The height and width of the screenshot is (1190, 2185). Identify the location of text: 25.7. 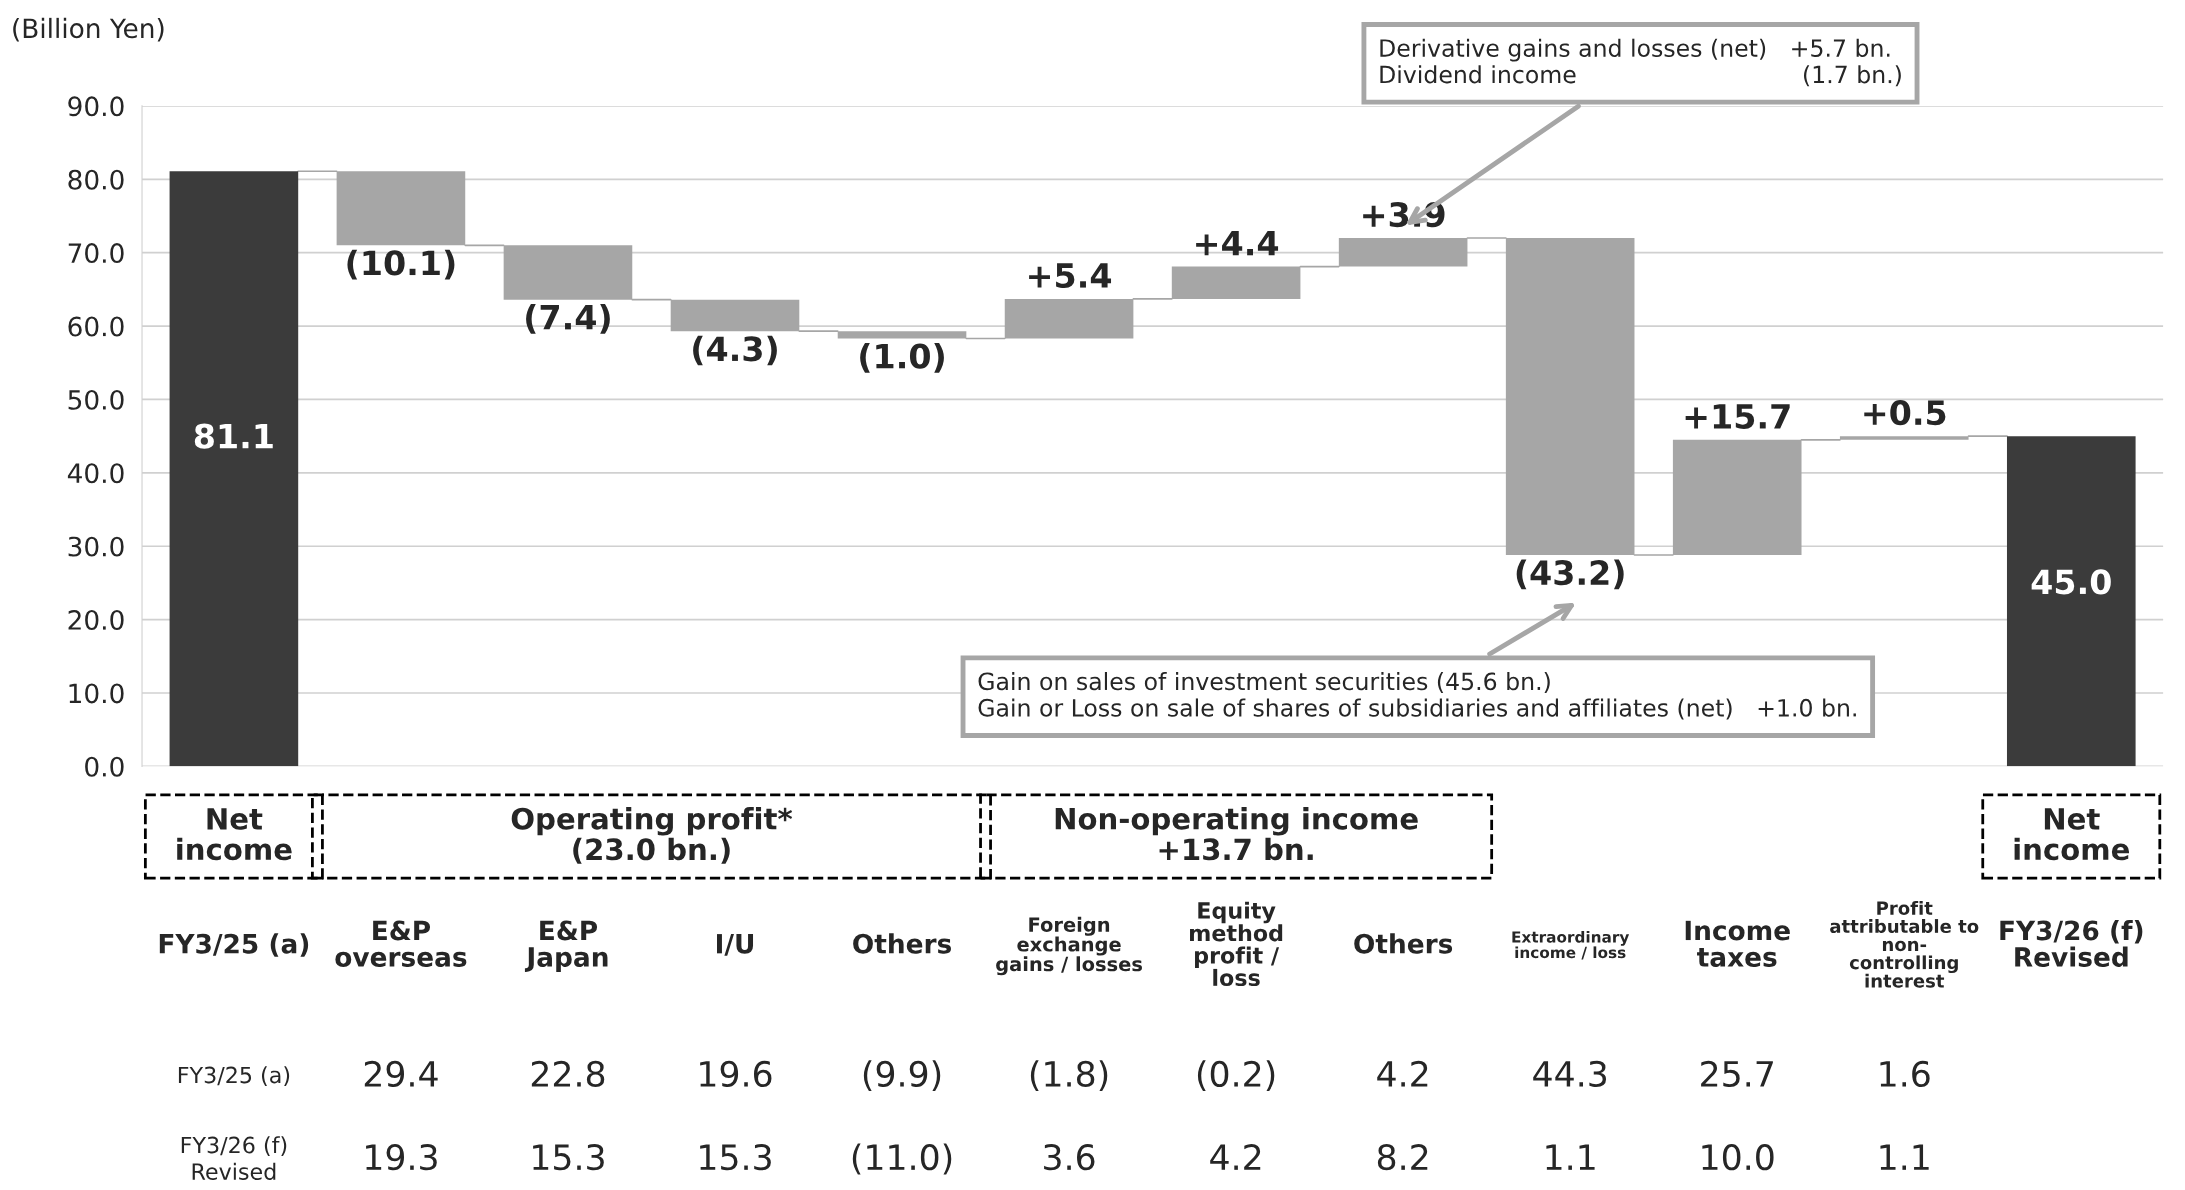
(1737, 1074).